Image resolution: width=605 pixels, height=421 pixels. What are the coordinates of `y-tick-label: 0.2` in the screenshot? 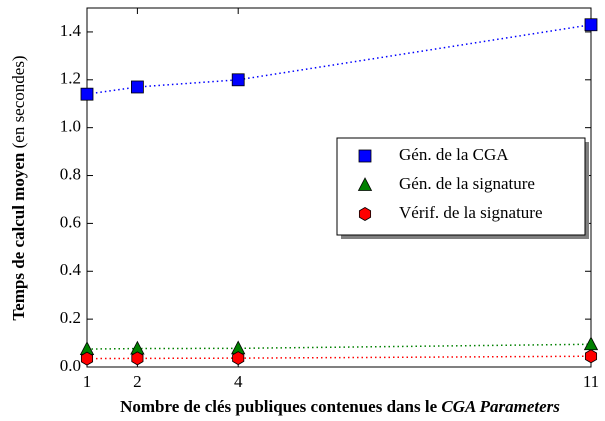 It's located at (70, 317).